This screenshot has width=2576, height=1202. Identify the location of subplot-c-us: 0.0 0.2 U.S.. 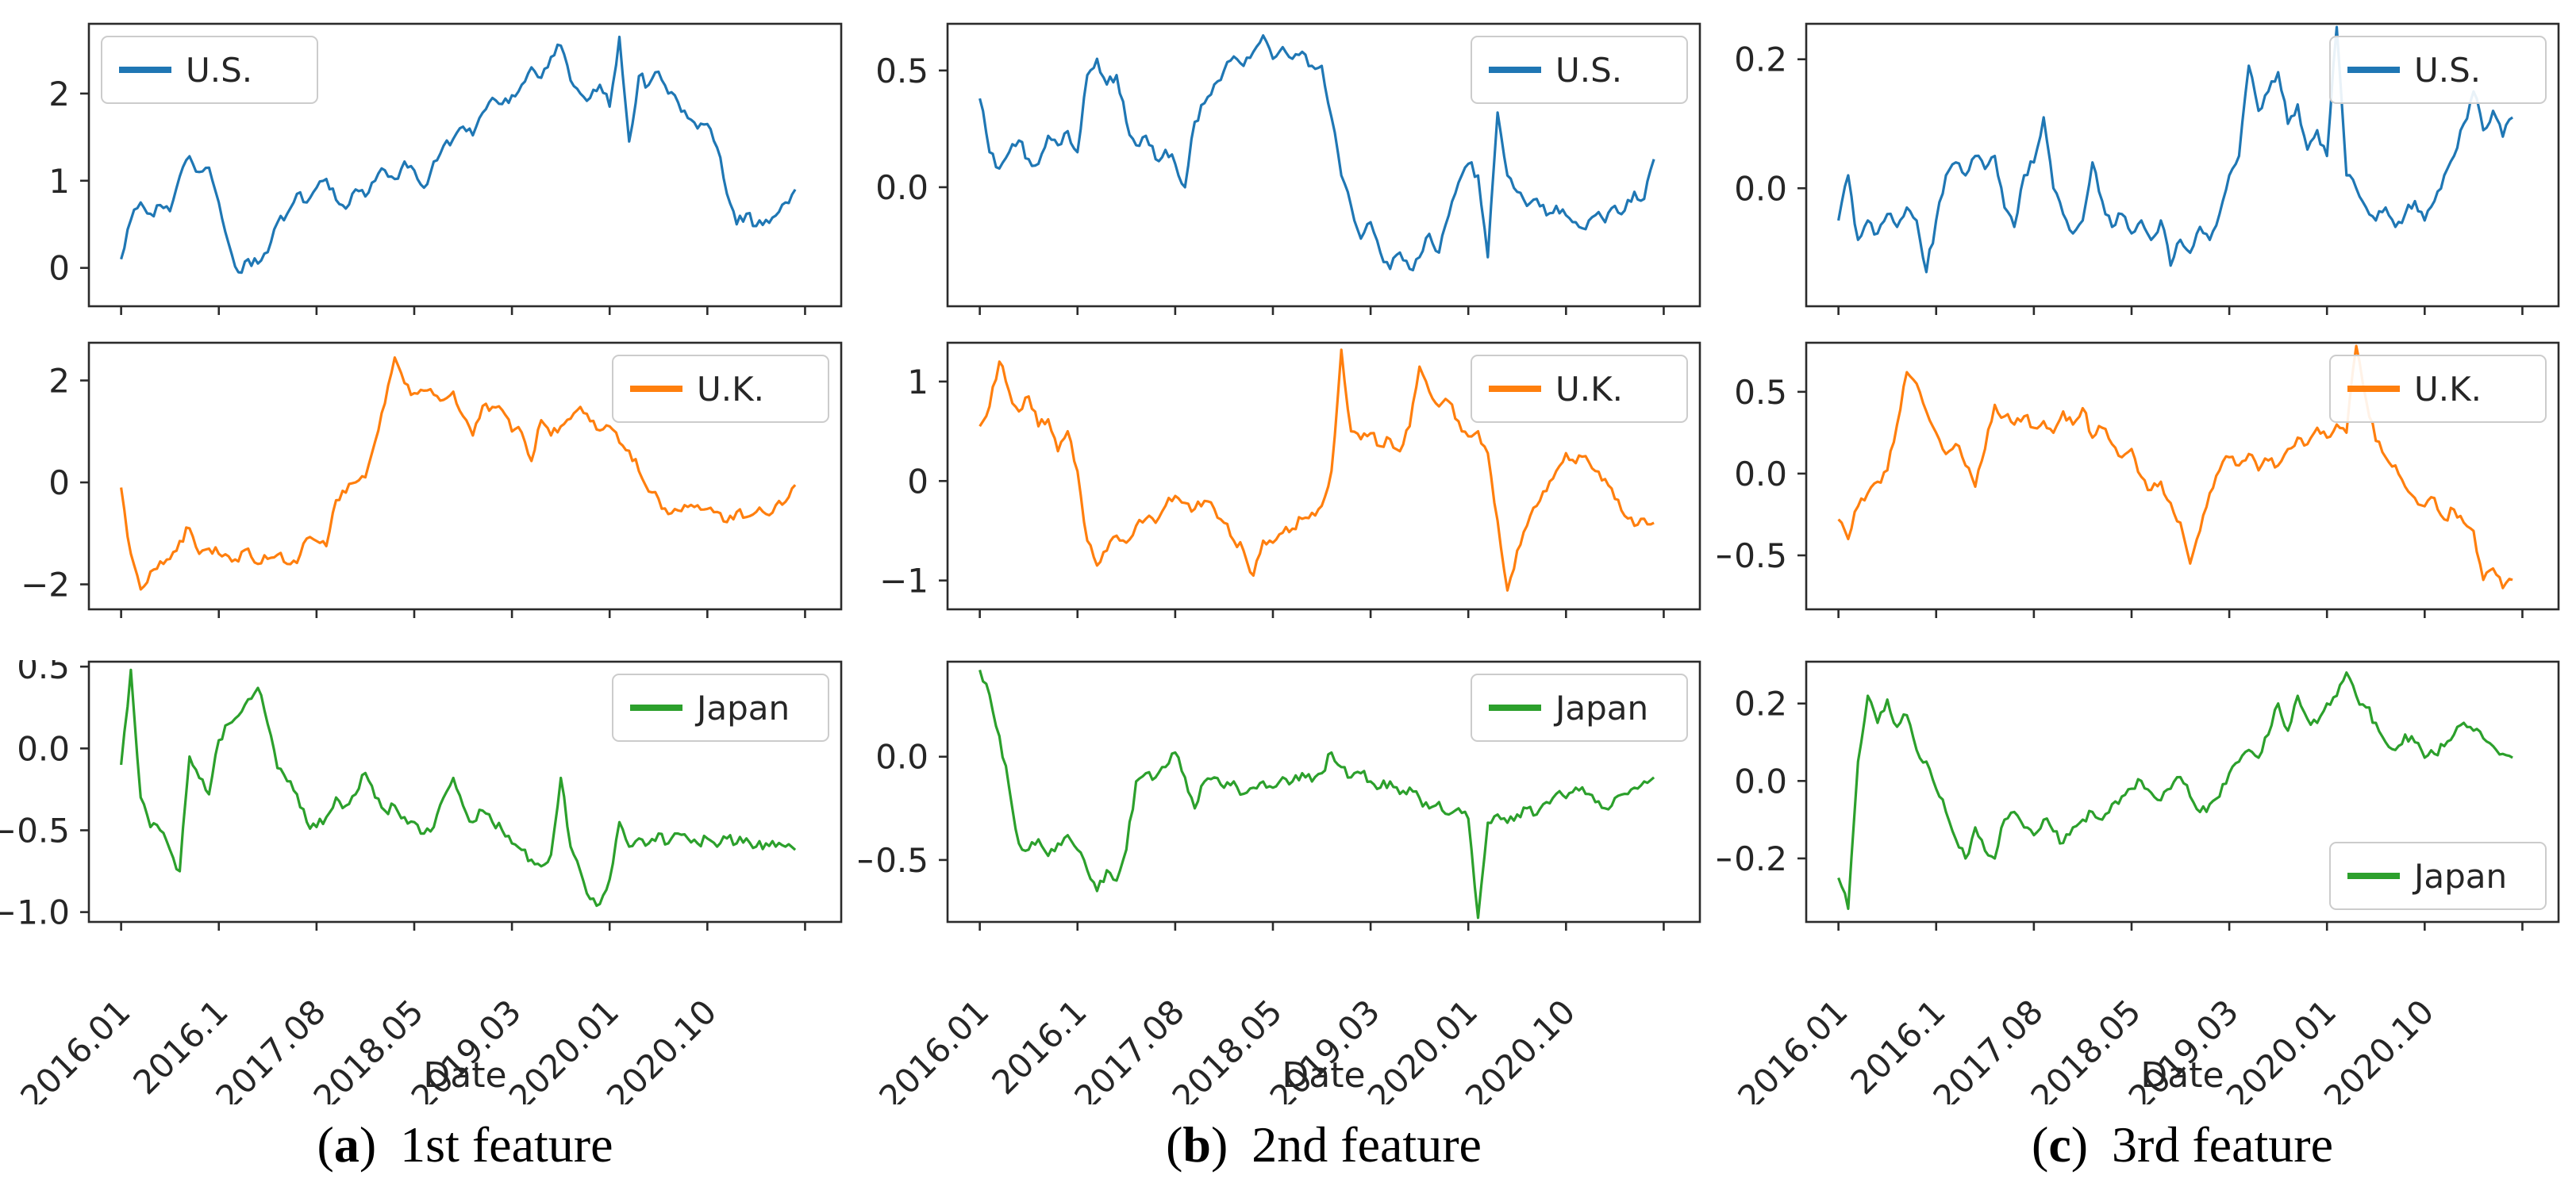
(2146, 170).